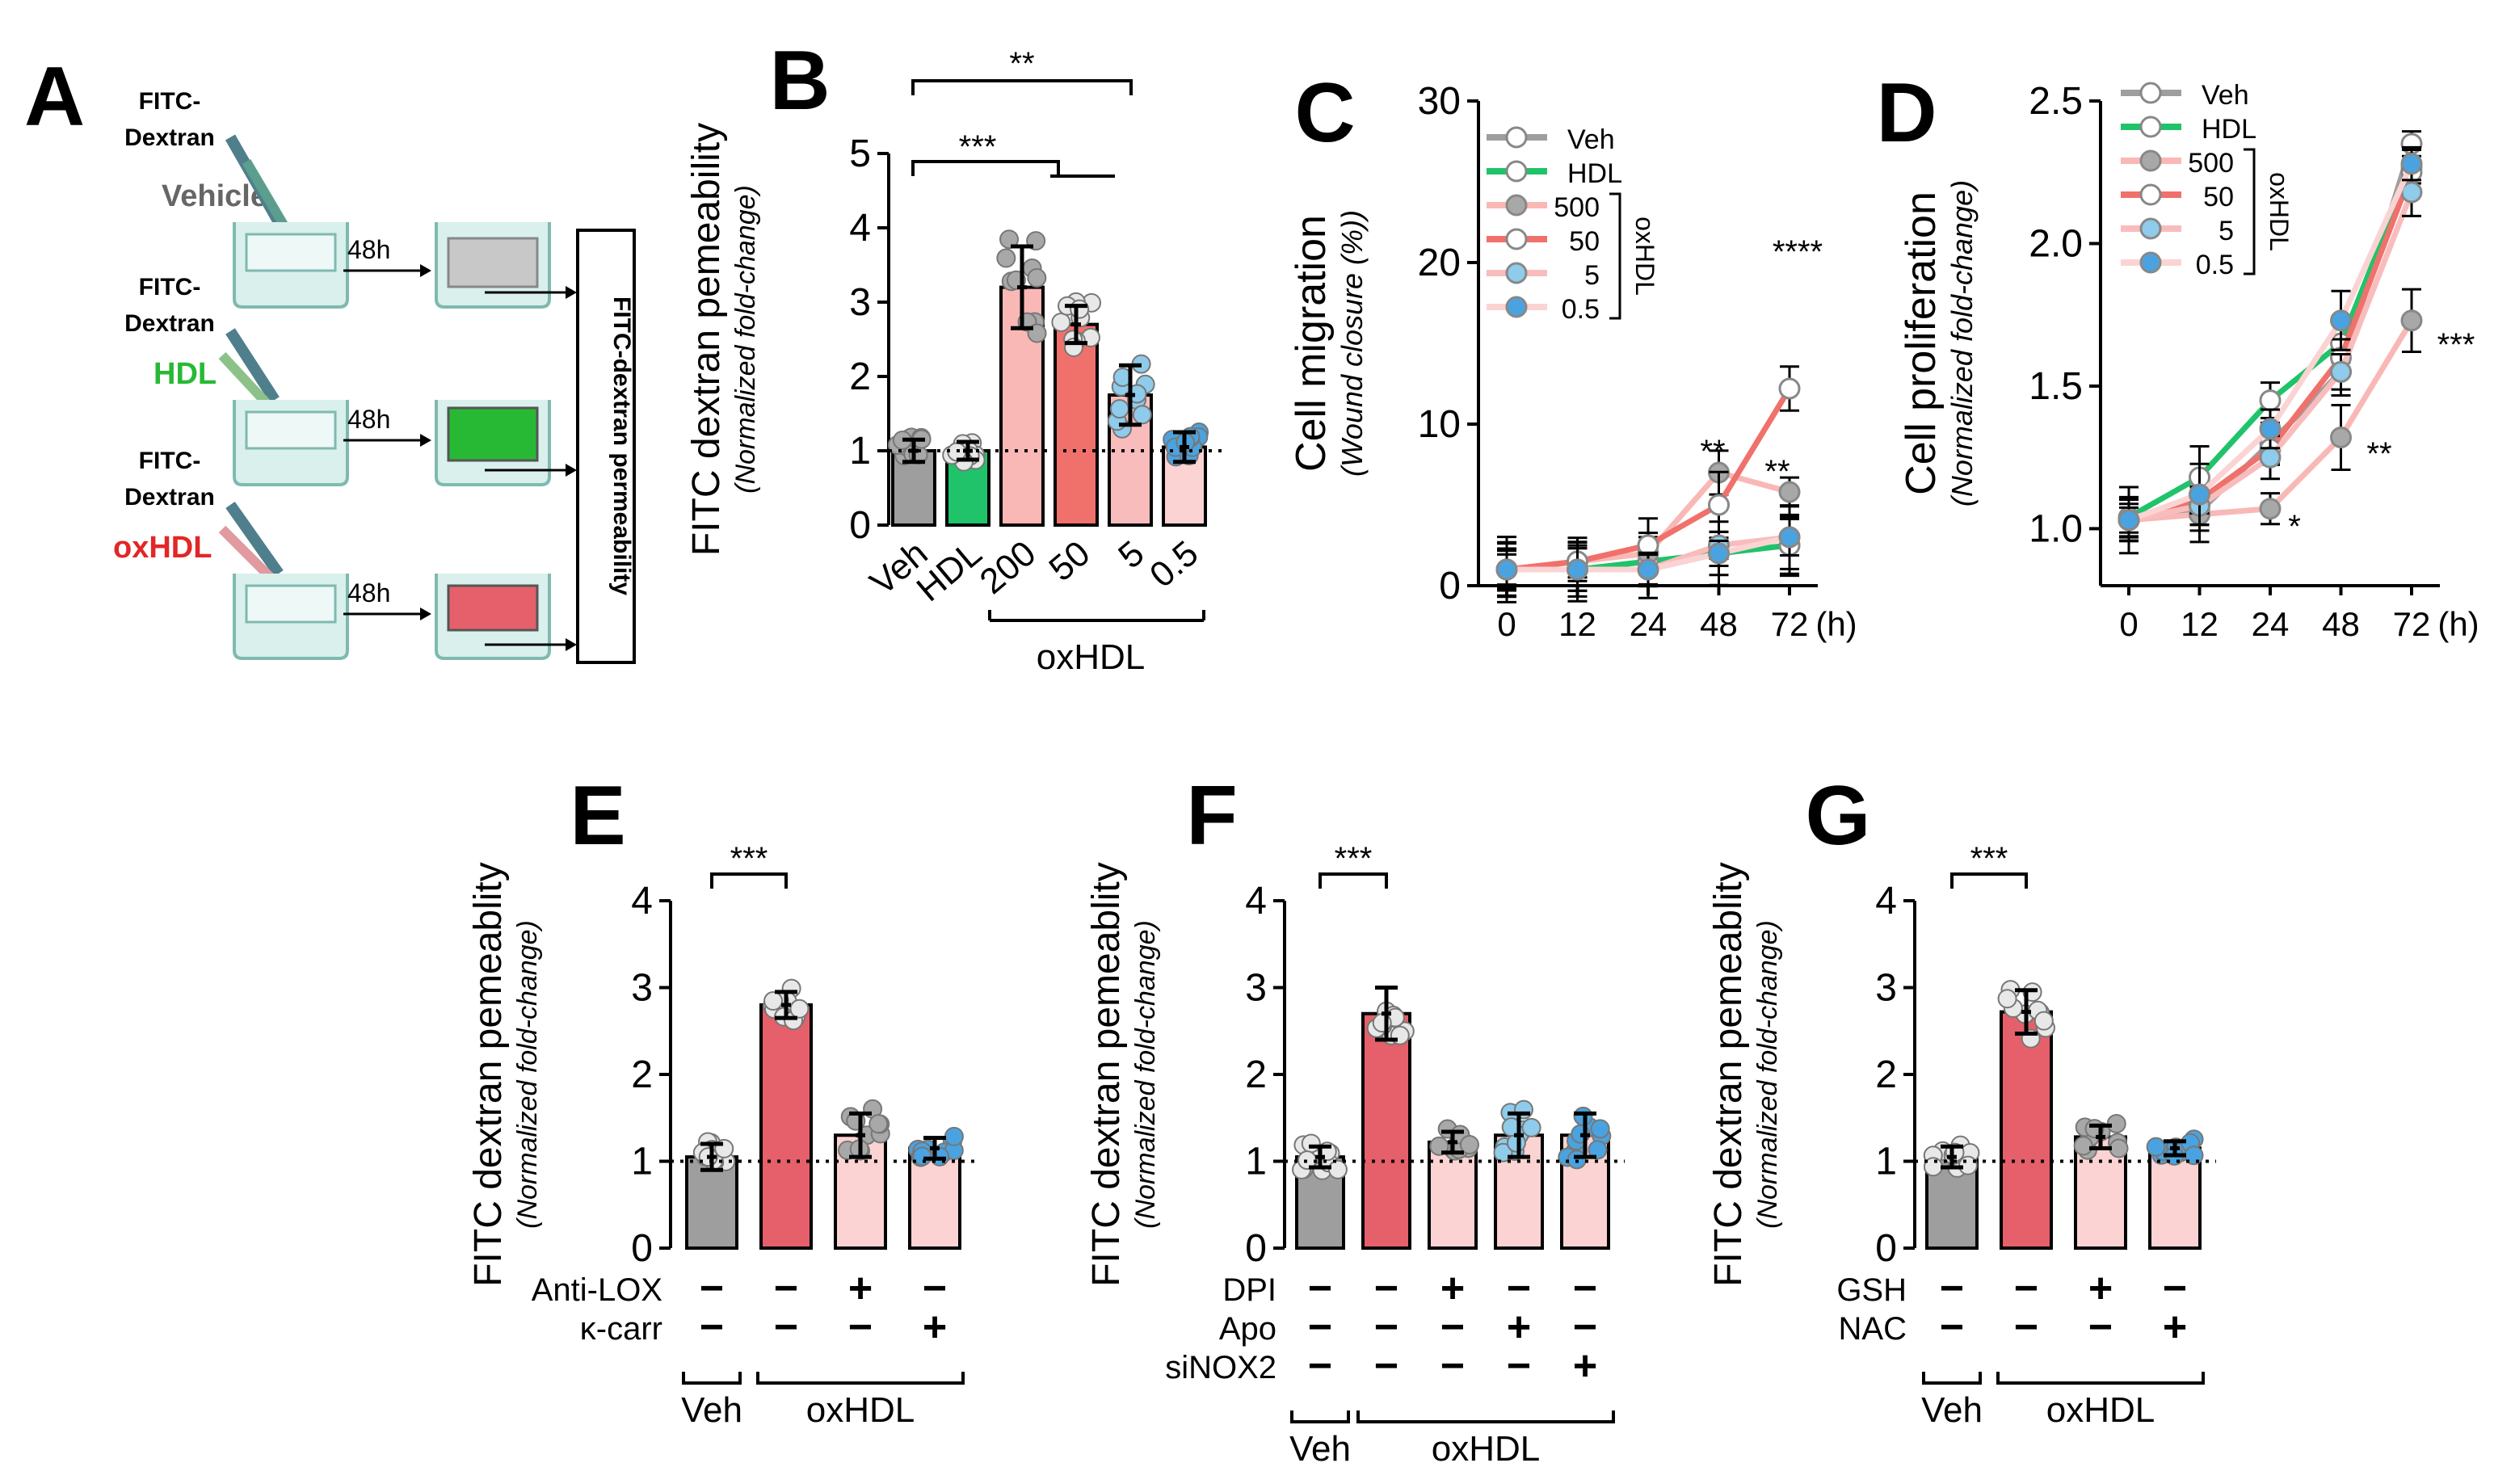  I want to click on panel-letter: E, so click(598, 816).